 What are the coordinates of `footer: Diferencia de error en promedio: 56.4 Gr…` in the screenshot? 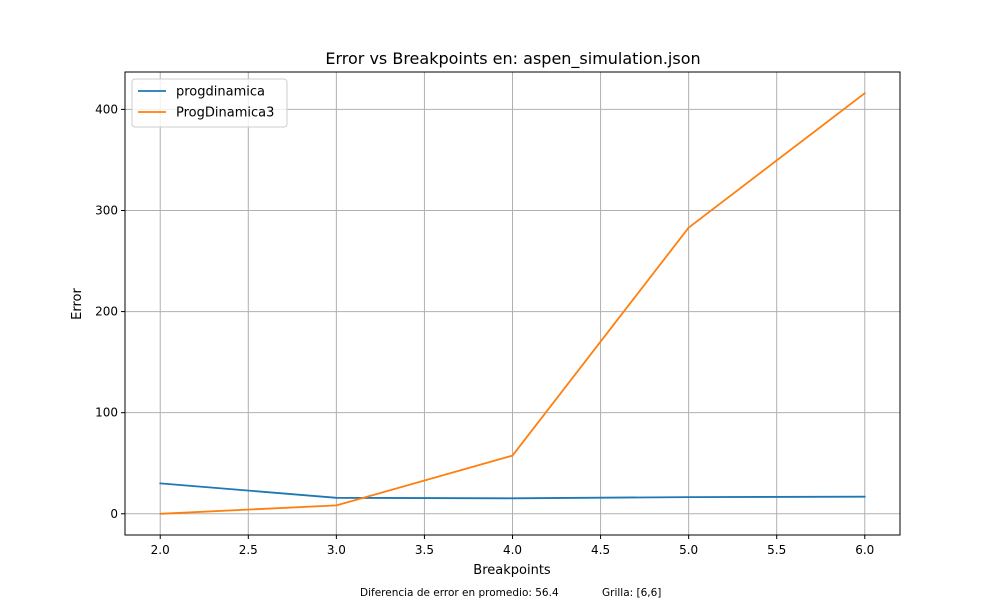 It's located at (500, 593).